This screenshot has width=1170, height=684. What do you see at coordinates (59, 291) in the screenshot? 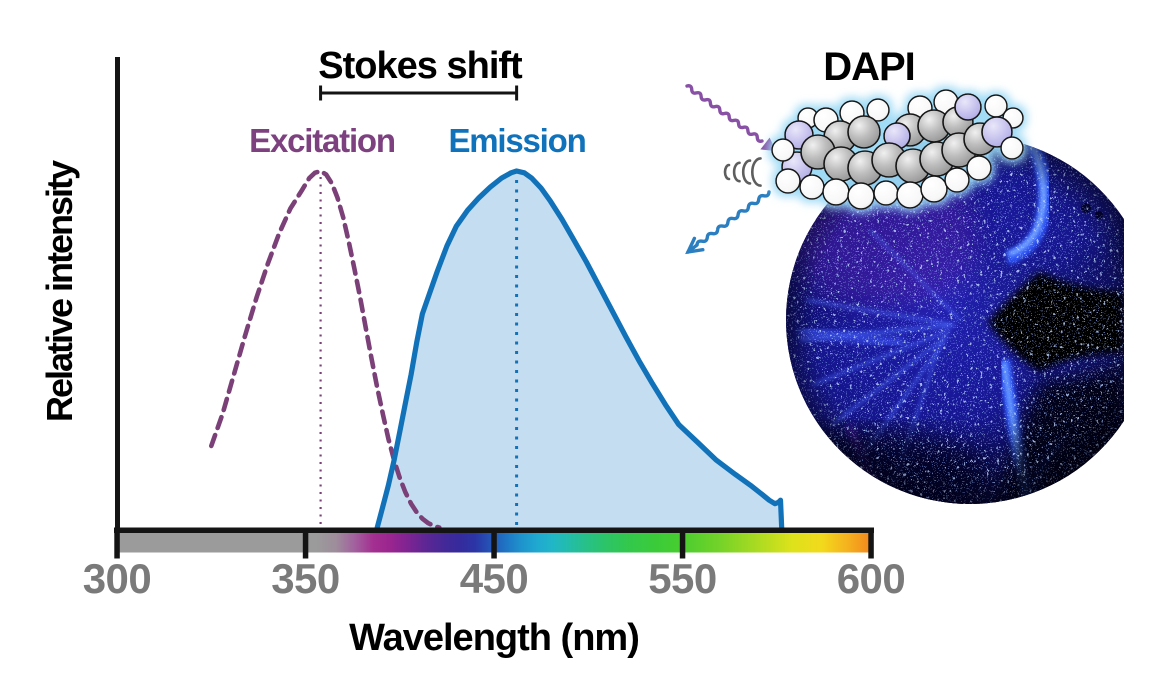
I see `y-axis-title: Relative intensity` at bounding box center [59, 291].